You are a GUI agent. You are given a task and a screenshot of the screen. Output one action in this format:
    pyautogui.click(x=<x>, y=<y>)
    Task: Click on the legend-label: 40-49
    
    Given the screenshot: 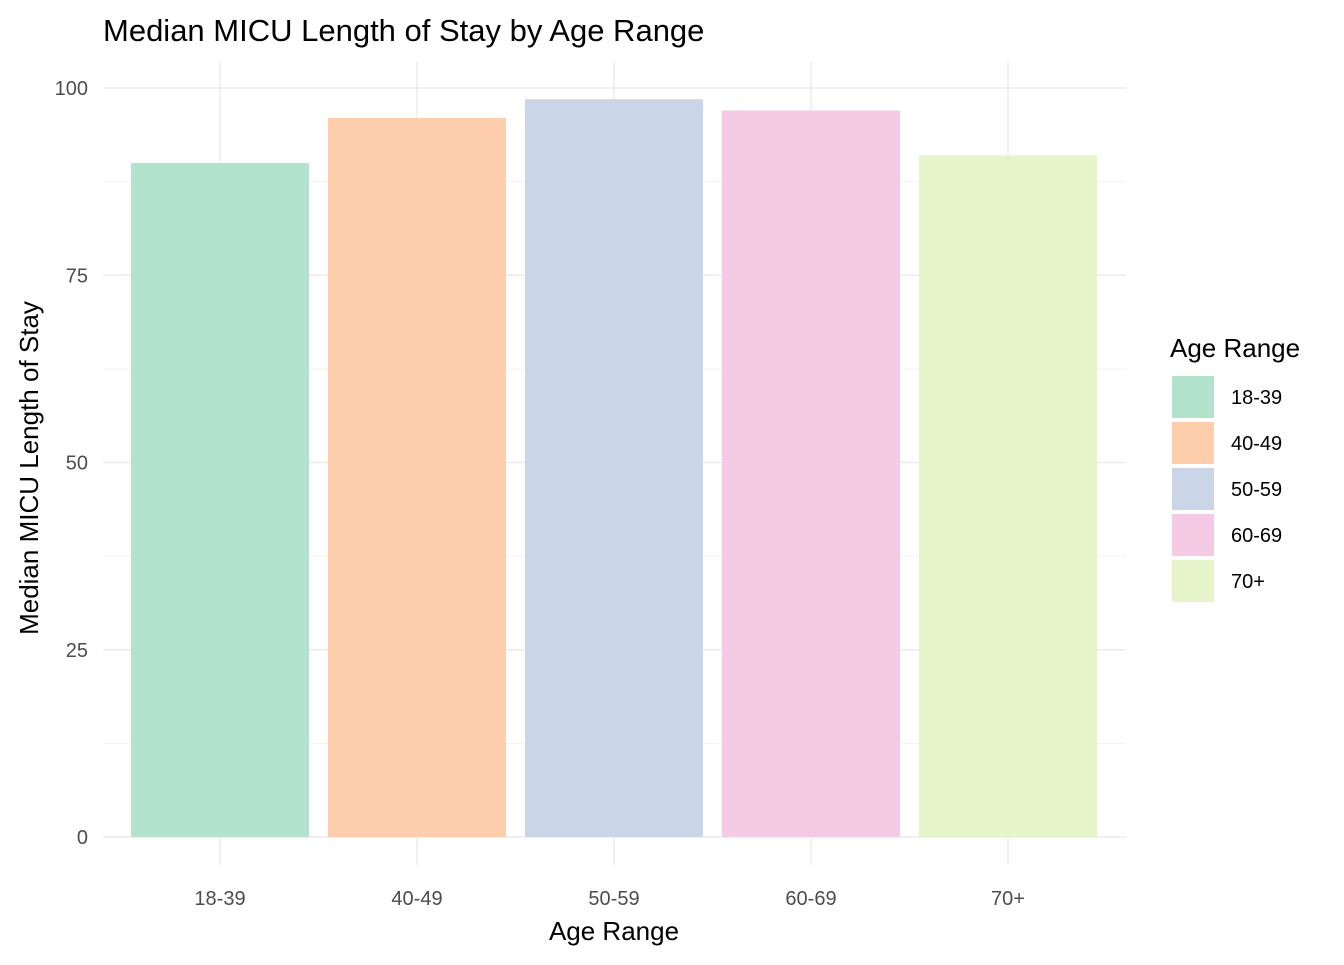 What is the action you would take?
    pyautogui.click(x=1256, y=444)
    